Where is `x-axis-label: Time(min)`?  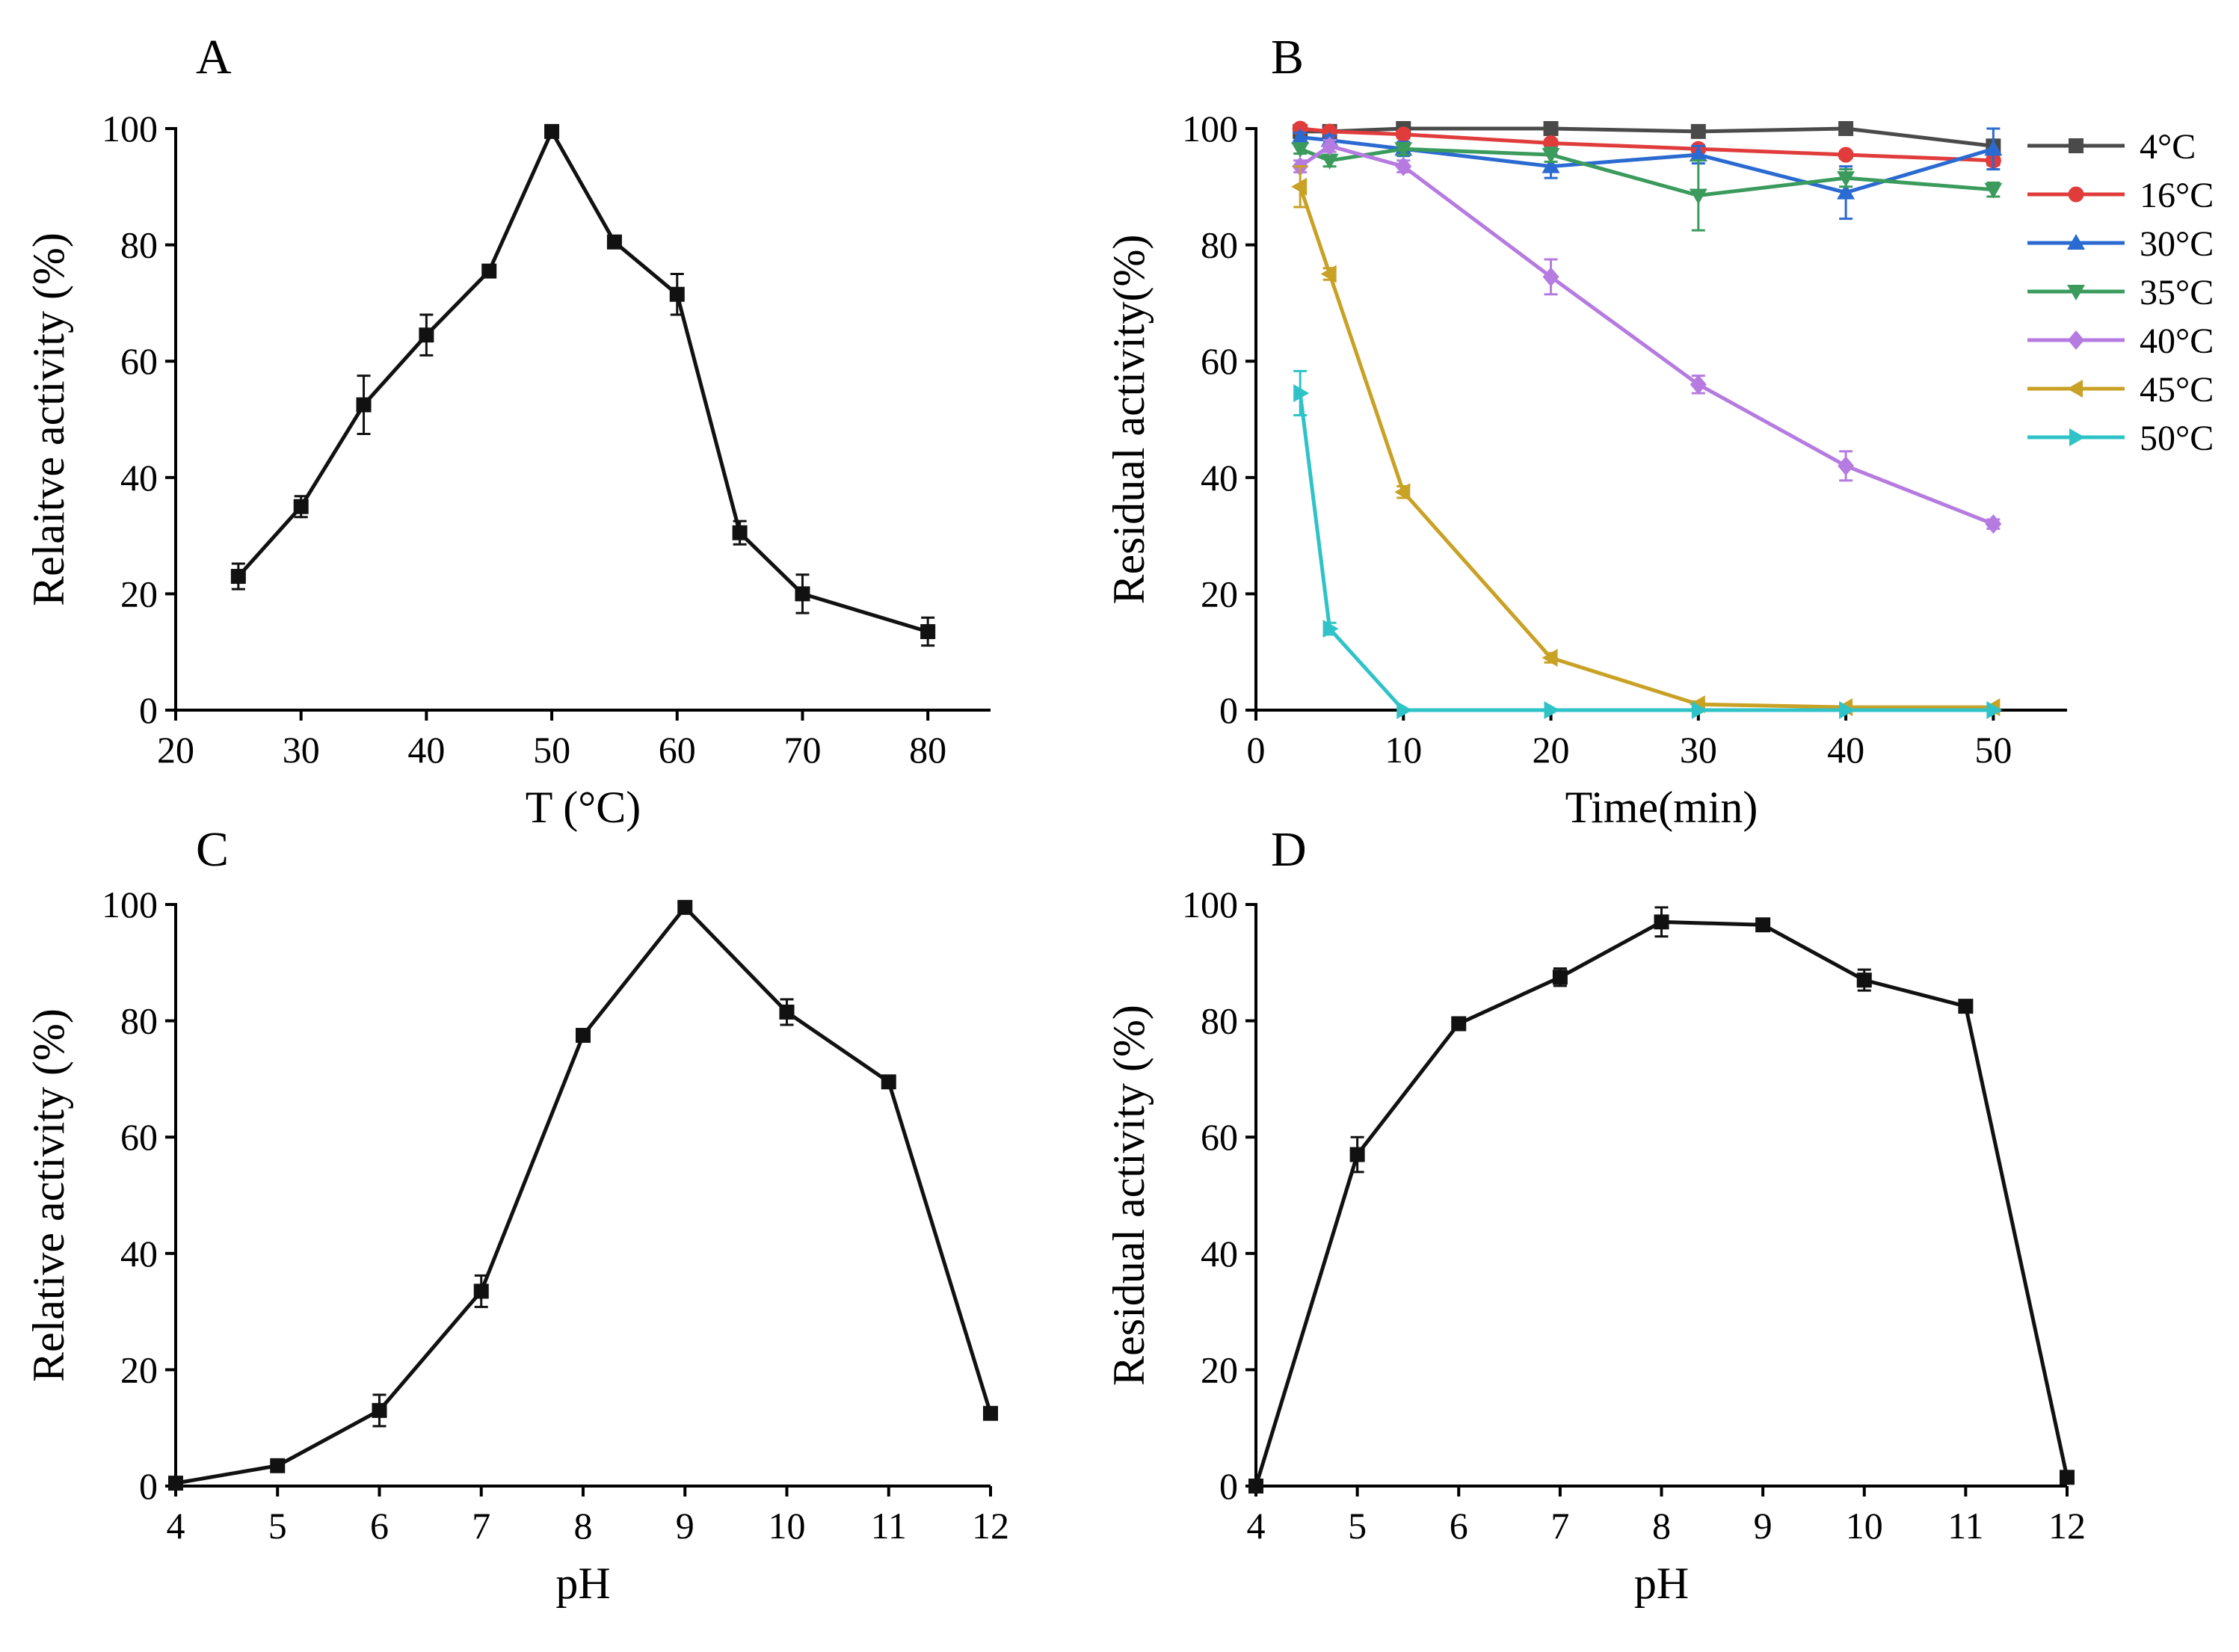
x-axis-label: Time(min) is located at coordinates (1661, 808).